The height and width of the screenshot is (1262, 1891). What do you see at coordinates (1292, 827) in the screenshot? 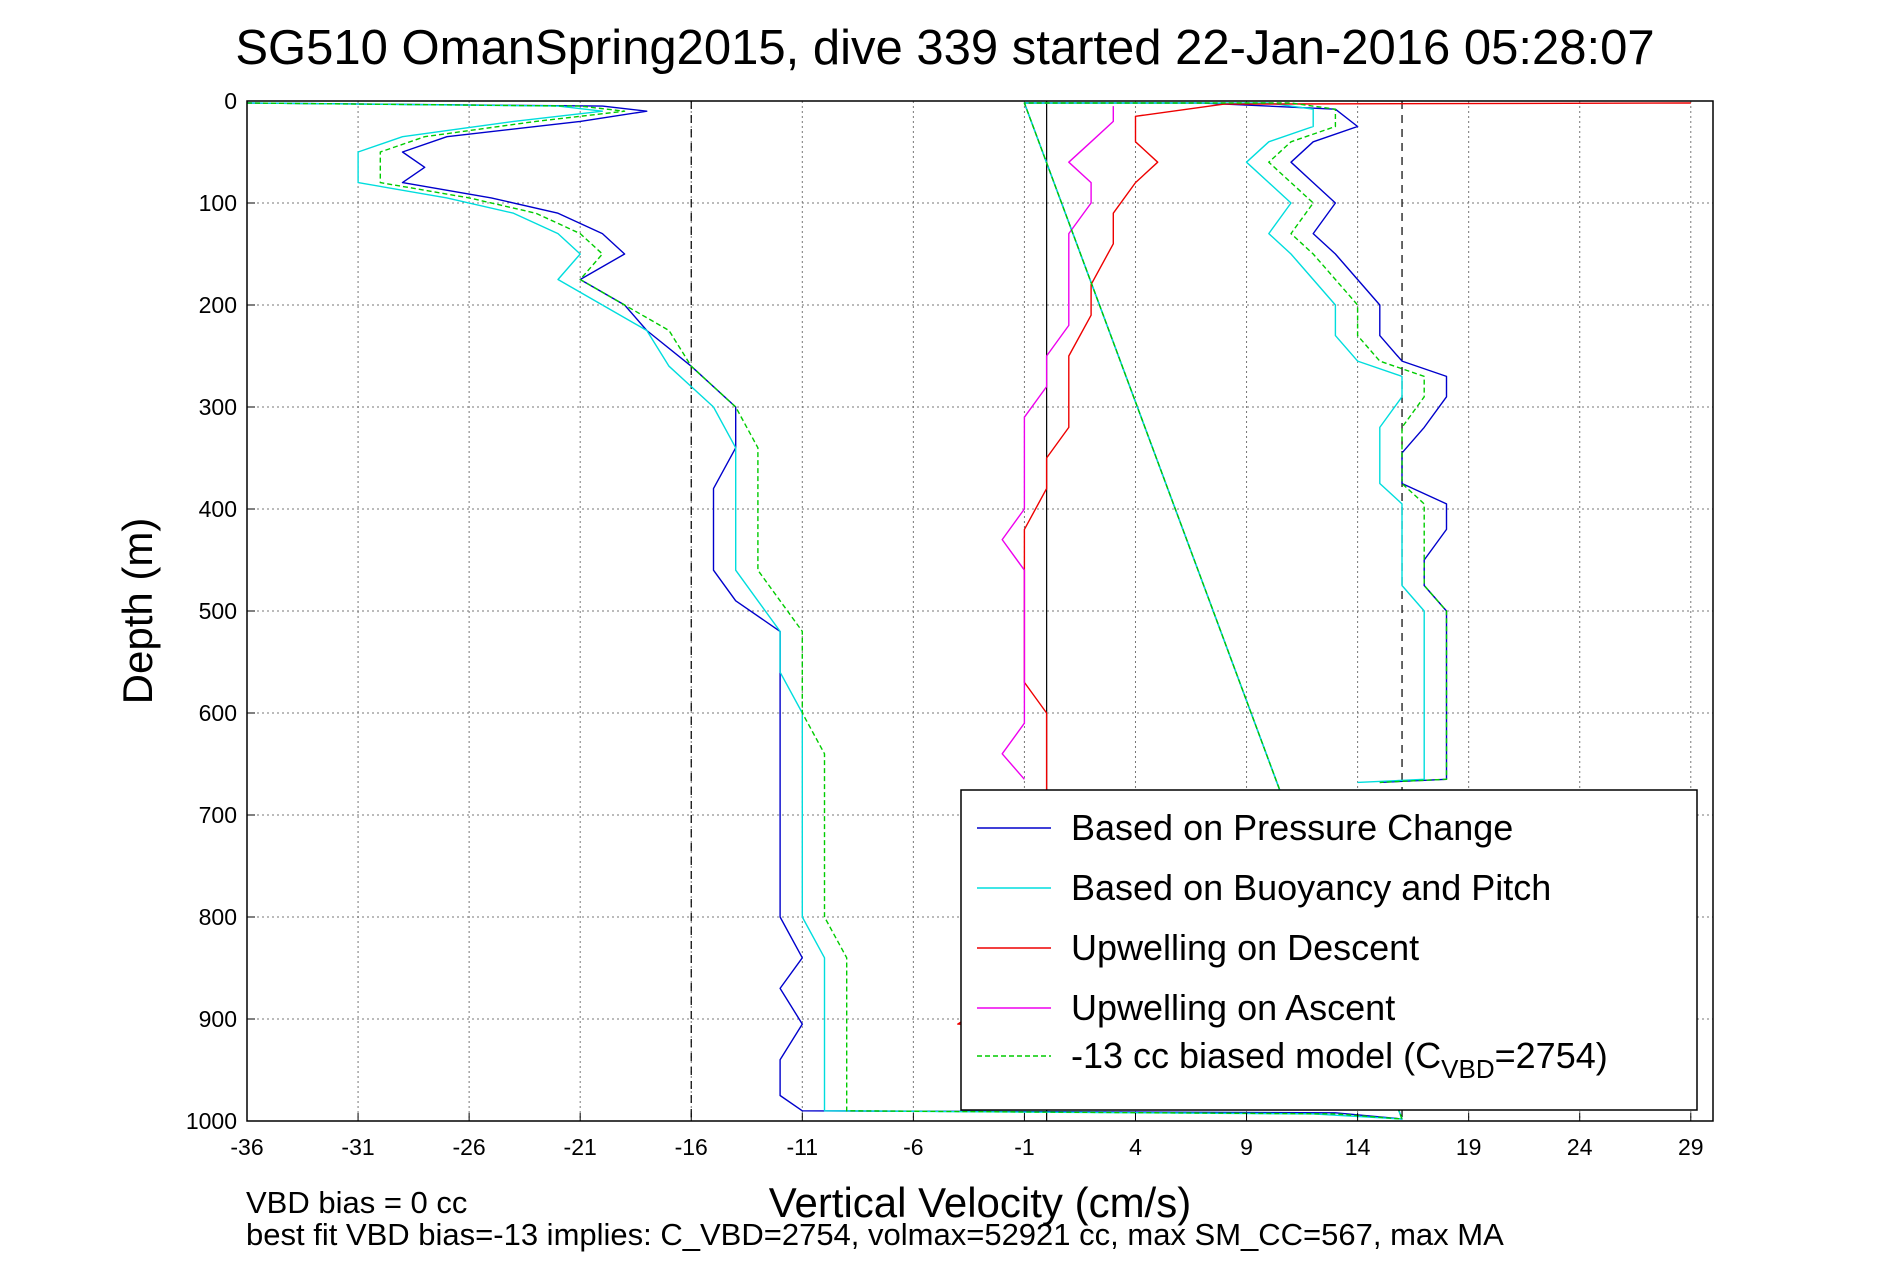
I see `legend-label-0: Based on Pressure Change` at bounding box center [1292, 827].